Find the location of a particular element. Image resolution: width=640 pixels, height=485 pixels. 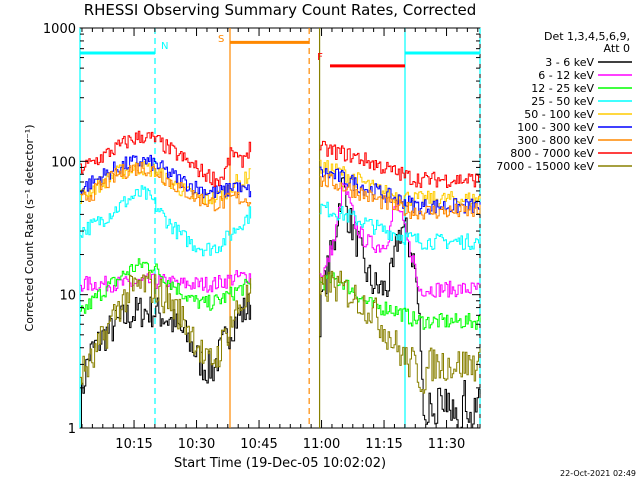

x-tick-label: 11:30 is located at coordinates (446, 444).